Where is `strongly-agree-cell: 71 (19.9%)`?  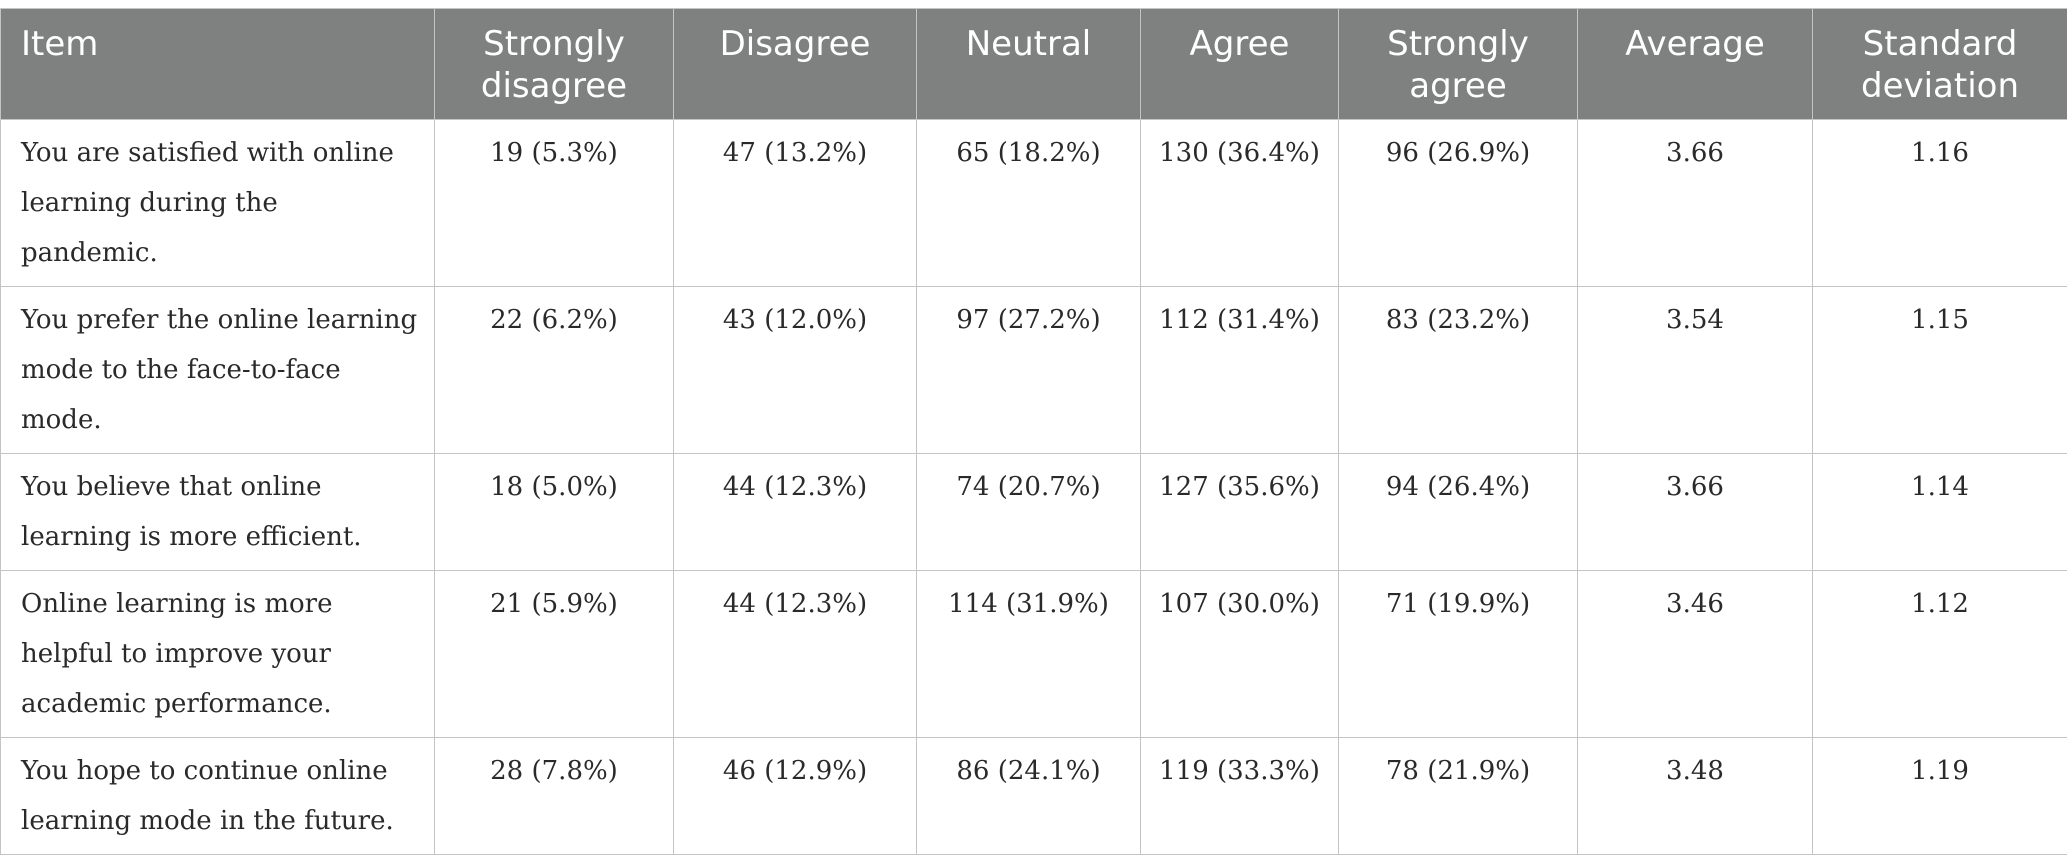
strongly-agree-cell: 71 (19.9%) is located at coordinates (1458, 654).